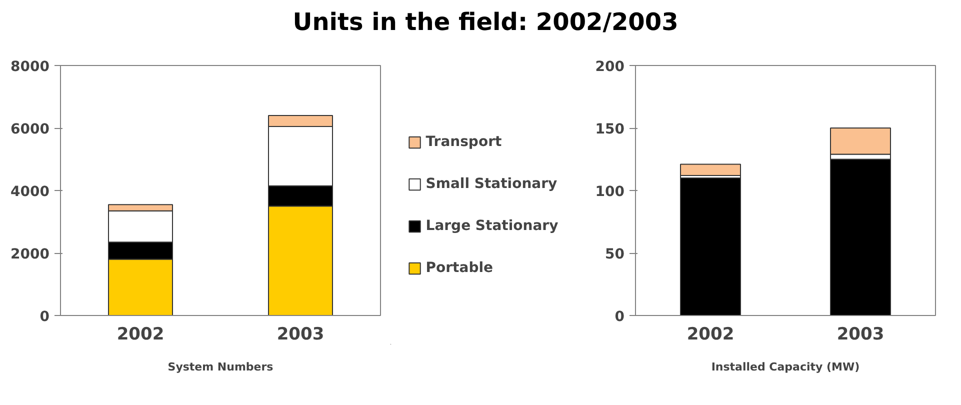 This screenshot has width=961, height=405. I want to click on y-tick-label: 8000, so click(30, 67).